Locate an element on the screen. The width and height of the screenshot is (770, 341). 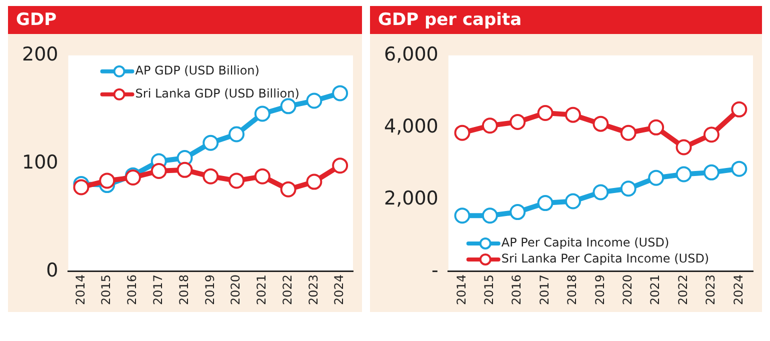
chart-title: GDP per capita is located at coordinates (566, 20).